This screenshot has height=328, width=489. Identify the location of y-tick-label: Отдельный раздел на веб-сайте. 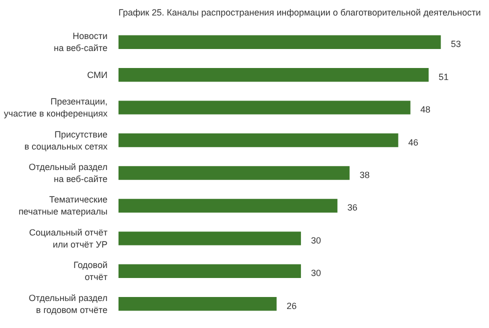
(68, 173).